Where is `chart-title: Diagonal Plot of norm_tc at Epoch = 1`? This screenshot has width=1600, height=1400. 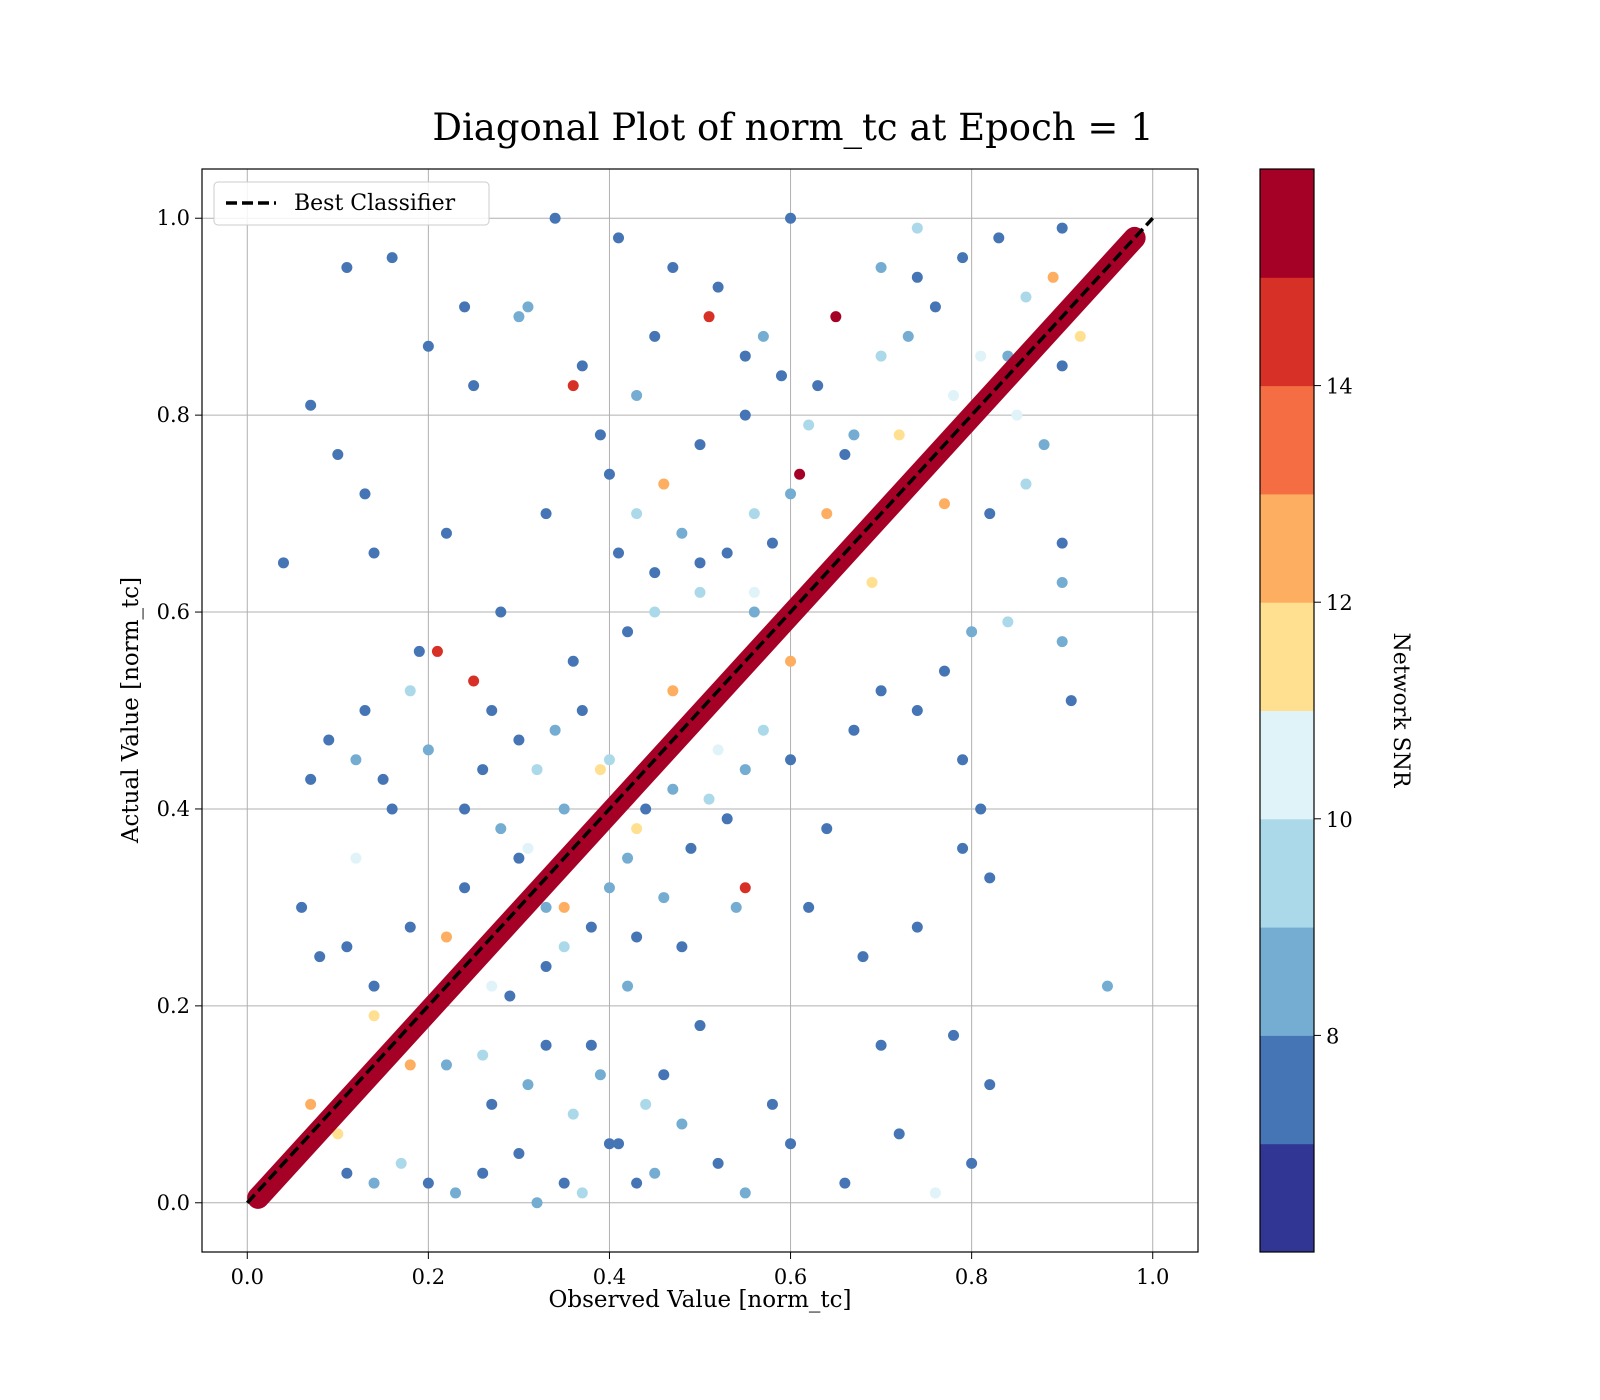 chart-title: Diagonal Plot of norm_tc at Epoch = 1 is located at coordinates (792, 128).